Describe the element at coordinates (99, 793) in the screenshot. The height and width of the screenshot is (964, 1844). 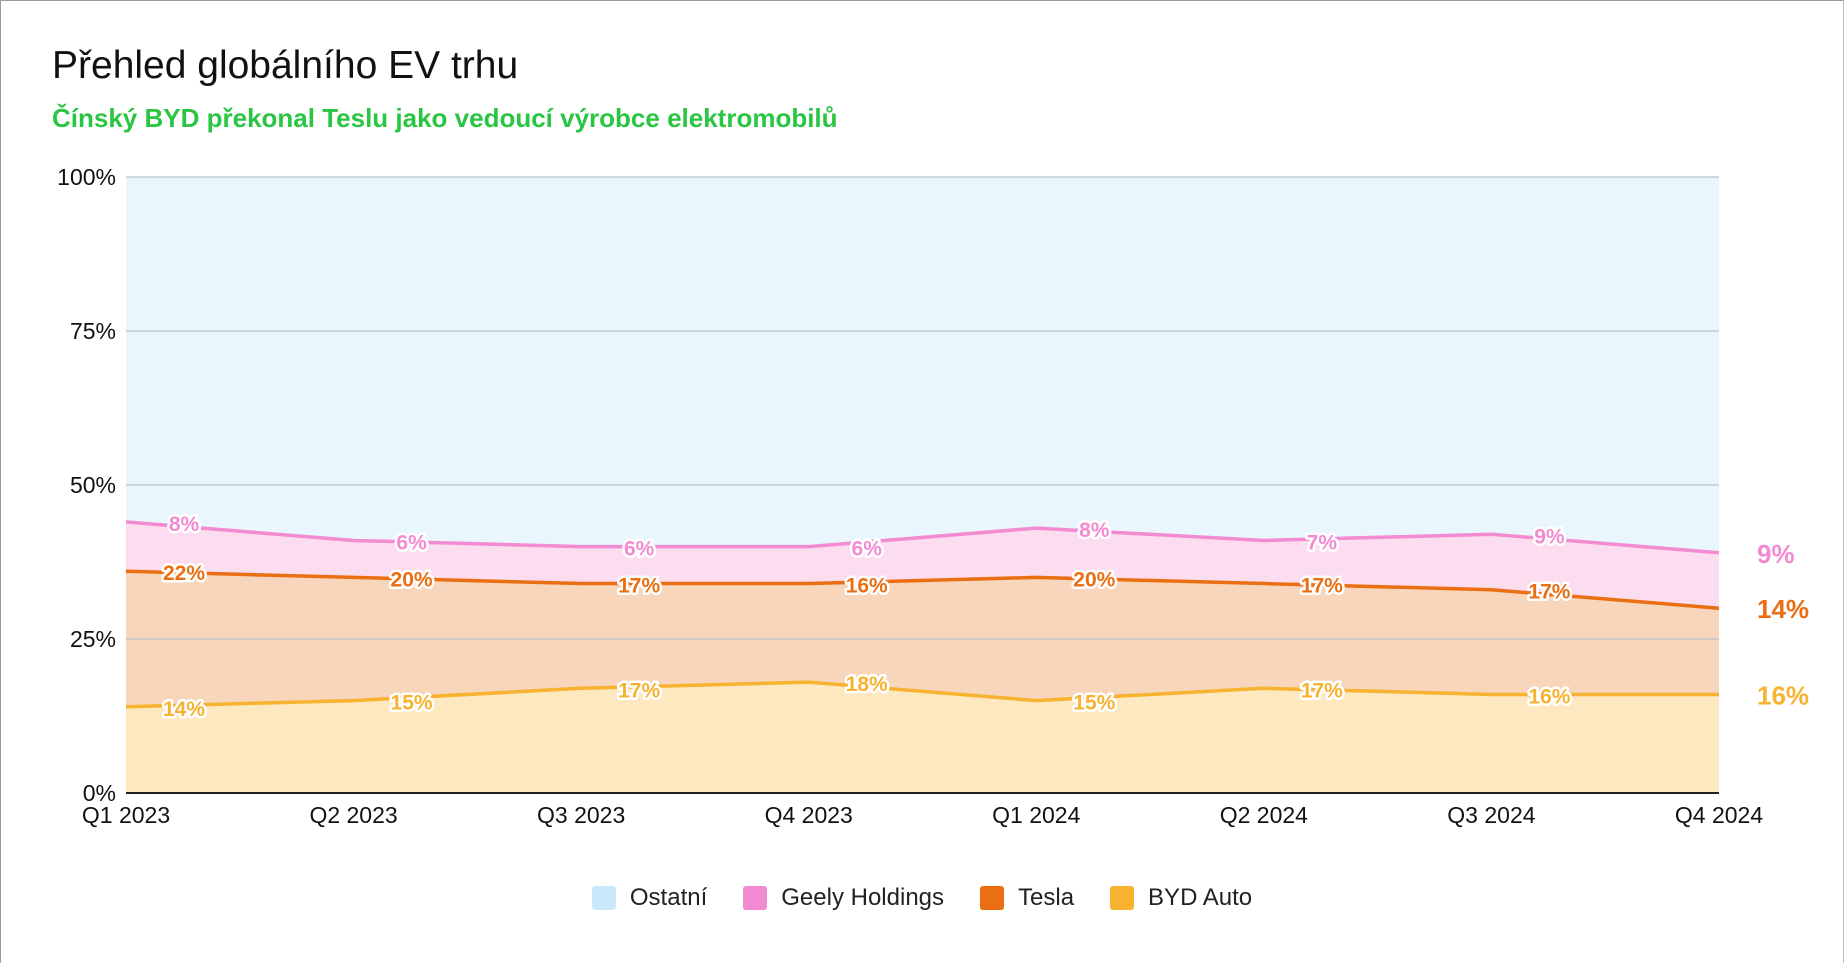
I see `y-tick-label: 0%` at that location.